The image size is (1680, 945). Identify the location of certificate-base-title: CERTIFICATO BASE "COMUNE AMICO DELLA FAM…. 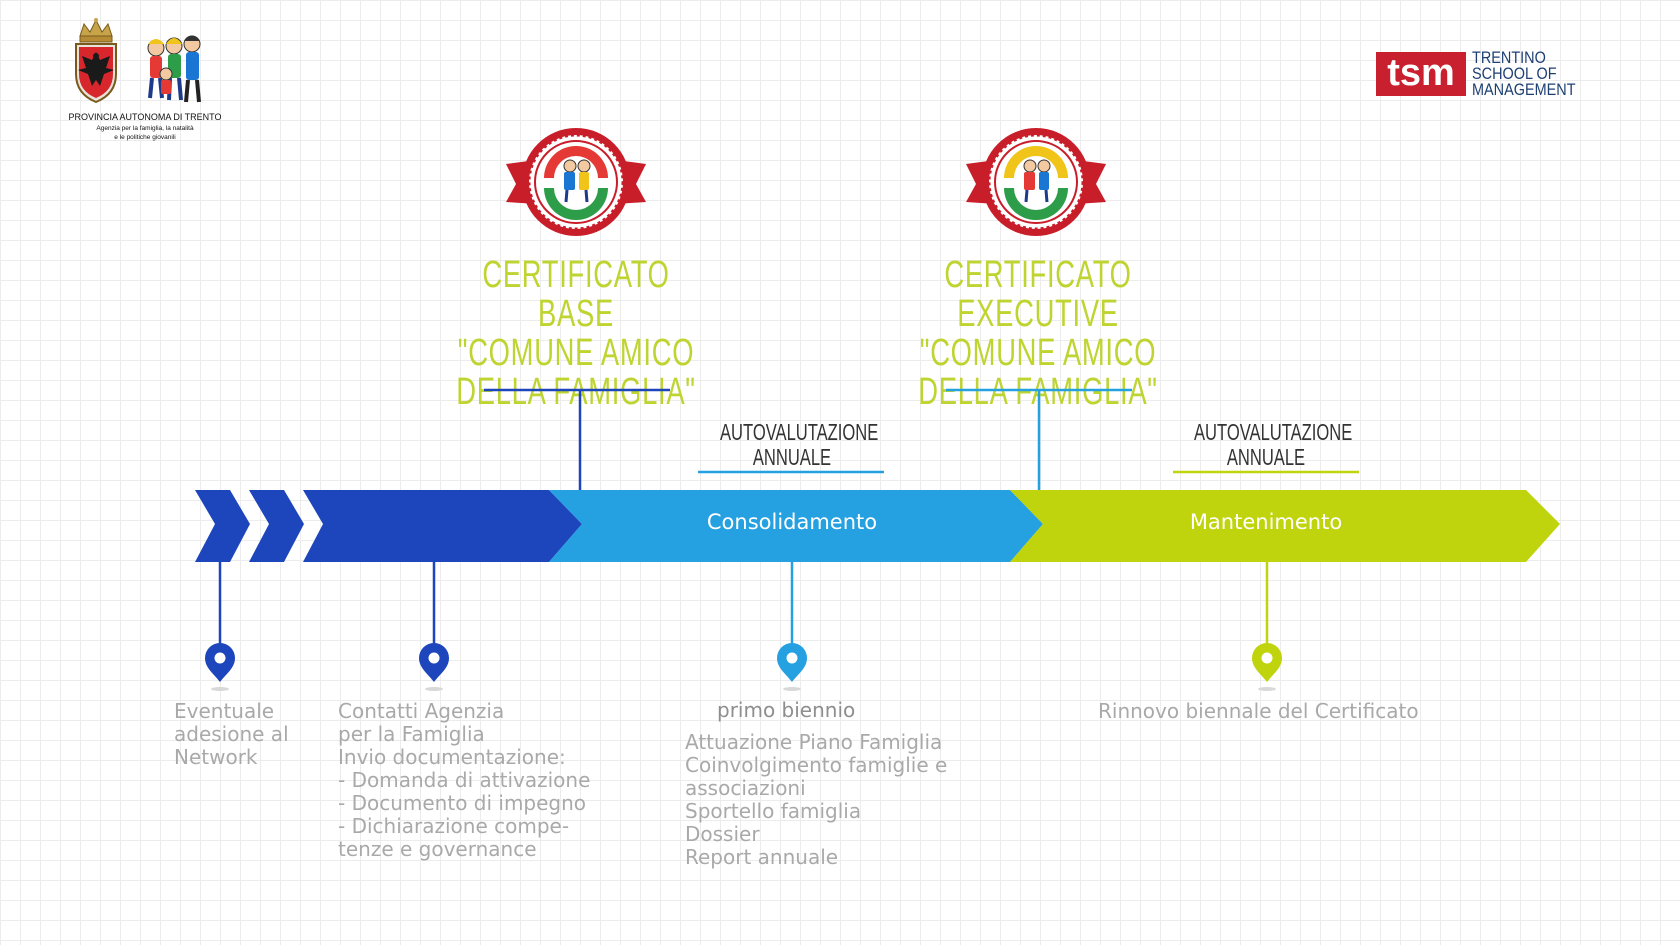
(575, 334).